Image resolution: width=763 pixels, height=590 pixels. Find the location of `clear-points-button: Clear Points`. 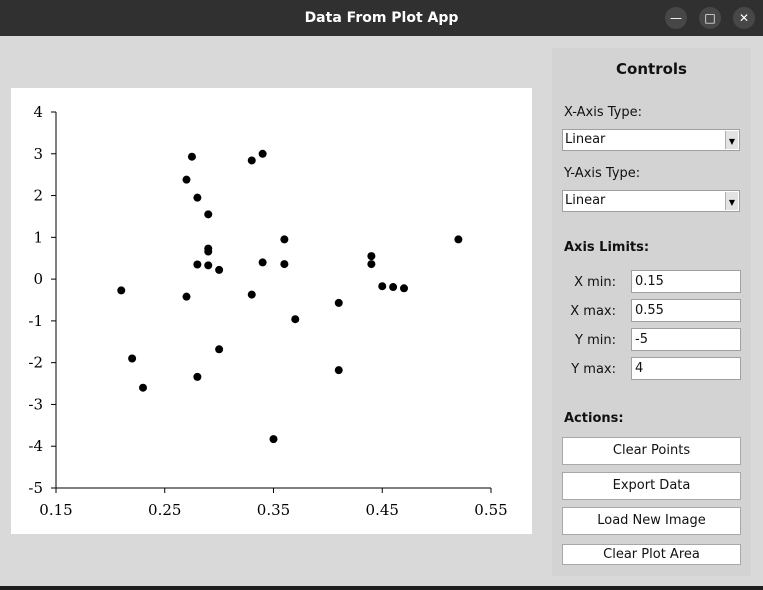

clear-points-button: Clear Points is located at coordinates (651, 451).